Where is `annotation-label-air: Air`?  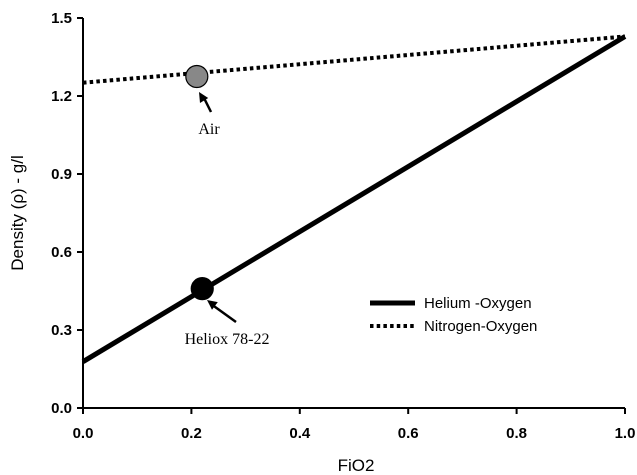
annotation-label-air: Air is located at coordinates (209, 129).